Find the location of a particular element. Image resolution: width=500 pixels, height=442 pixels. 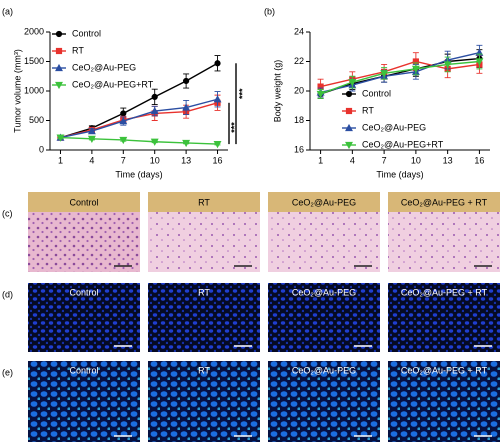

y-axis-label: Tumor volume (mm³) is located at coordinates (17, 91).